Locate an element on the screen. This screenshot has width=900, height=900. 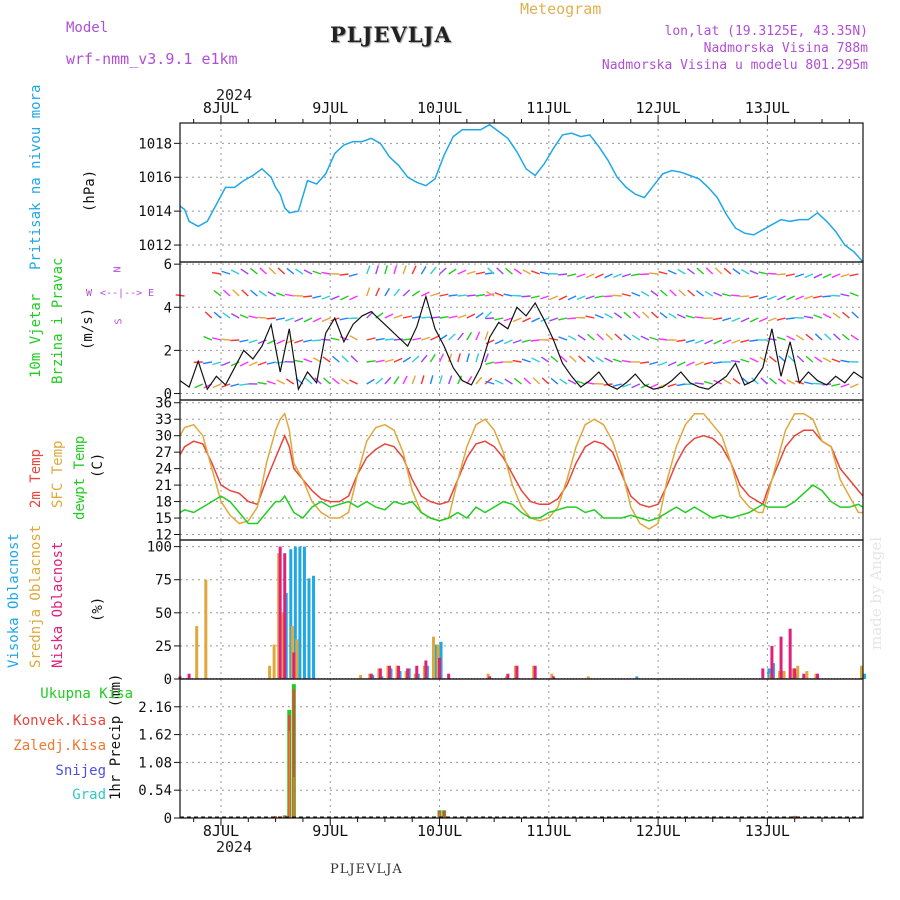
legend-hail: Grad is located at coordinates (89, 795).